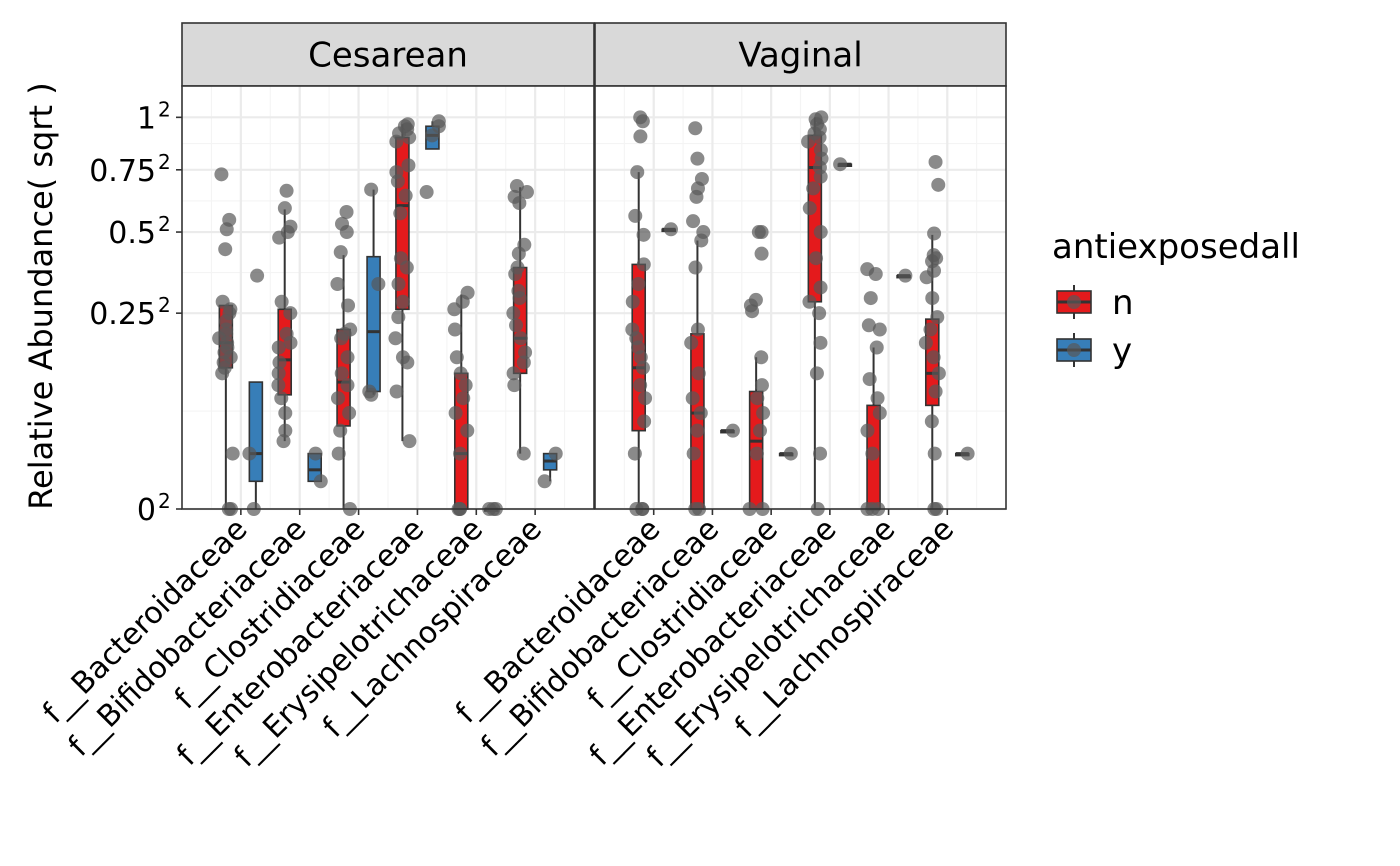 The width and height of the screenshot is (1400, 866). I want to click on box-cesarean-f__Clostridiaceae-n, so click(344, 360).